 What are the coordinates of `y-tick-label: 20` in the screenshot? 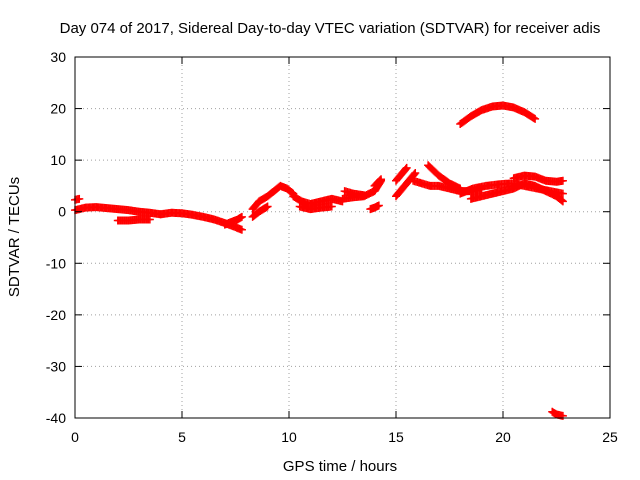 It's located at (58, 109).